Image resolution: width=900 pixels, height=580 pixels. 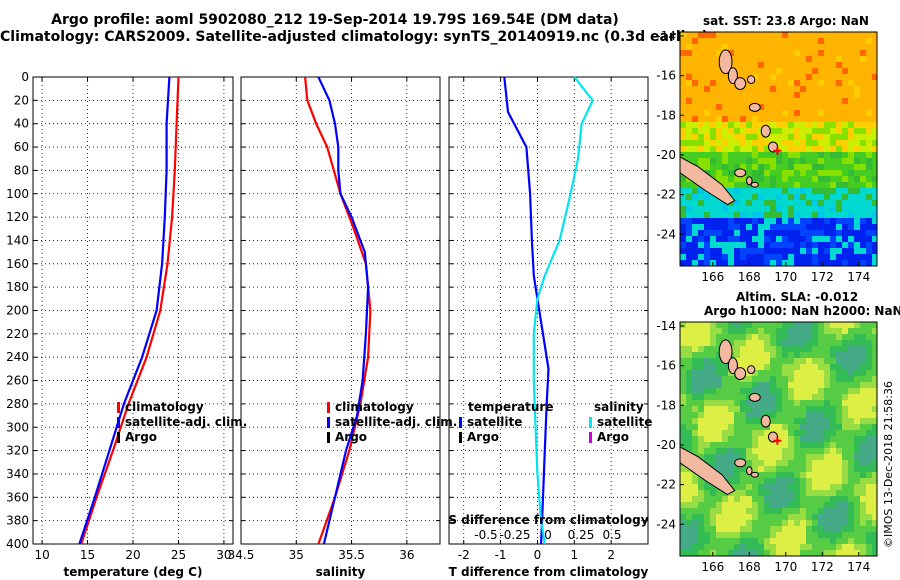 What do you see at coordinates (712, 277) in the screenshot?
I see `sst-map-x-tick-label: 166` at bounding box center [712, 277].